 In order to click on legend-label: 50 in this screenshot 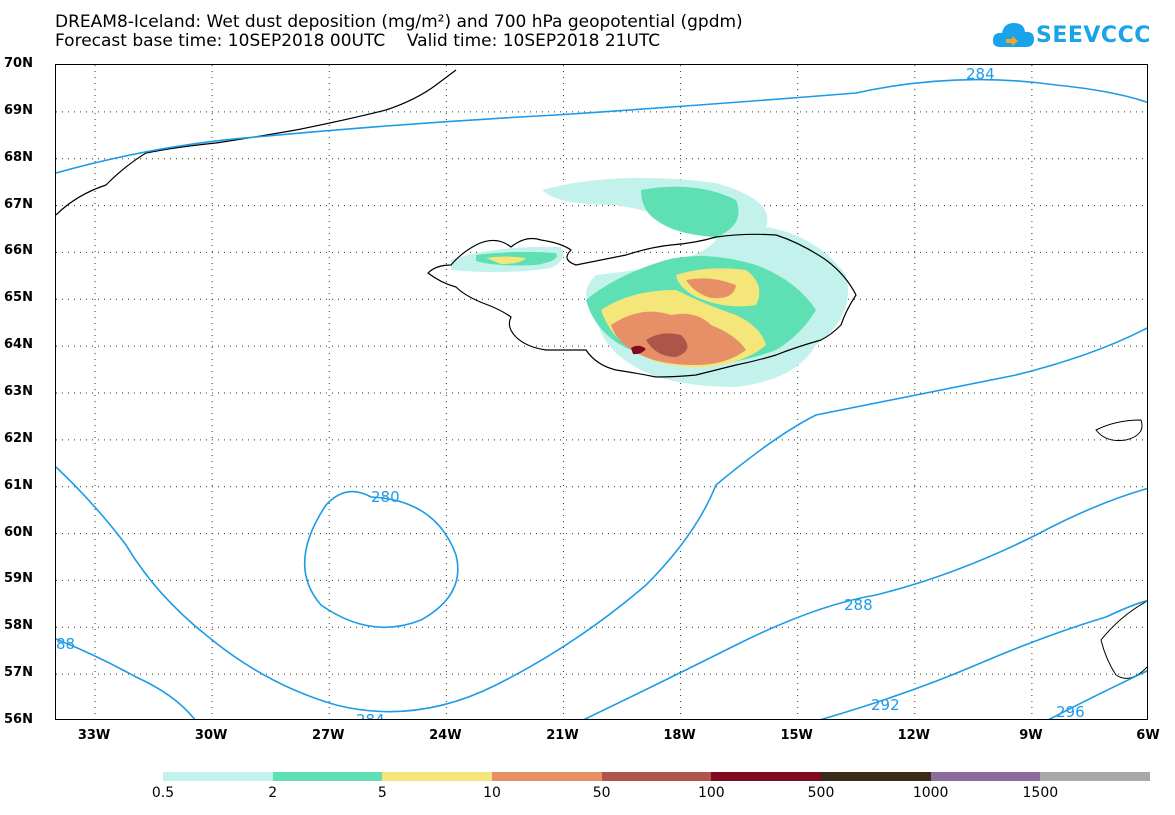, I will do `click(601, 793)`.